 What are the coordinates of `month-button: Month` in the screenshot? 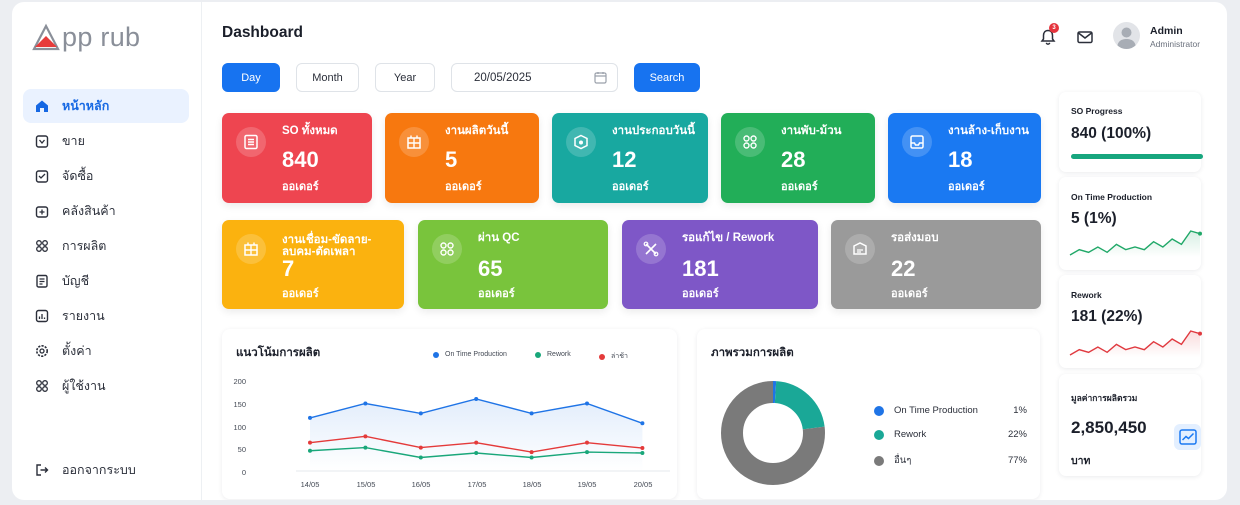 It's located at (327, 77).